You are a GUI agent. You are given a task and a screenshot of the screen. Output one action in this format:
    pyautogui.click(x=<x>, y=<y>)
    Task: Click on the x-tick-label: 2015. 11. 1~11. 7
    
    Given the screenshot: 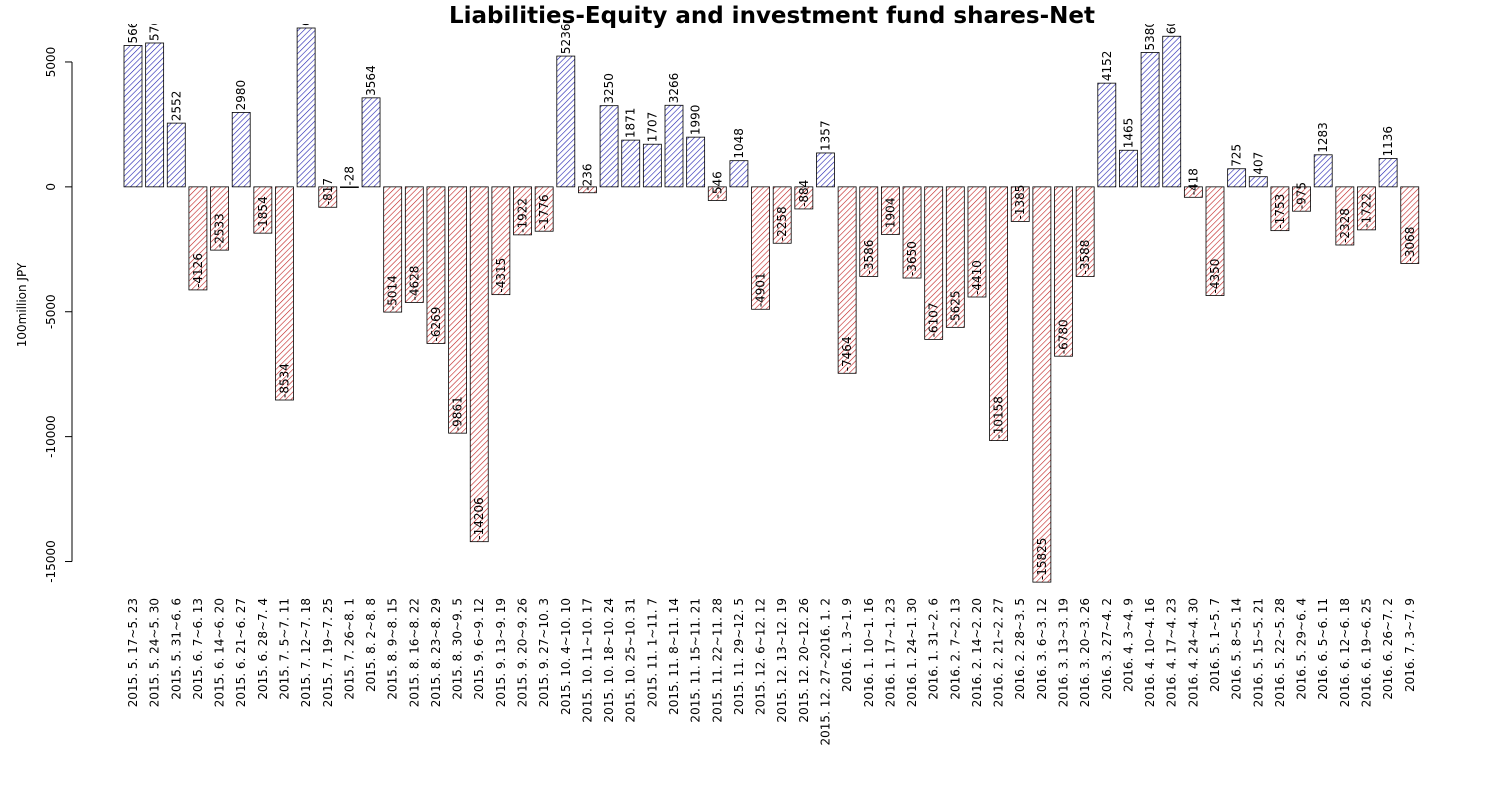 What is the action you would take?
    pyautogui.click(x=652, y=652)
    